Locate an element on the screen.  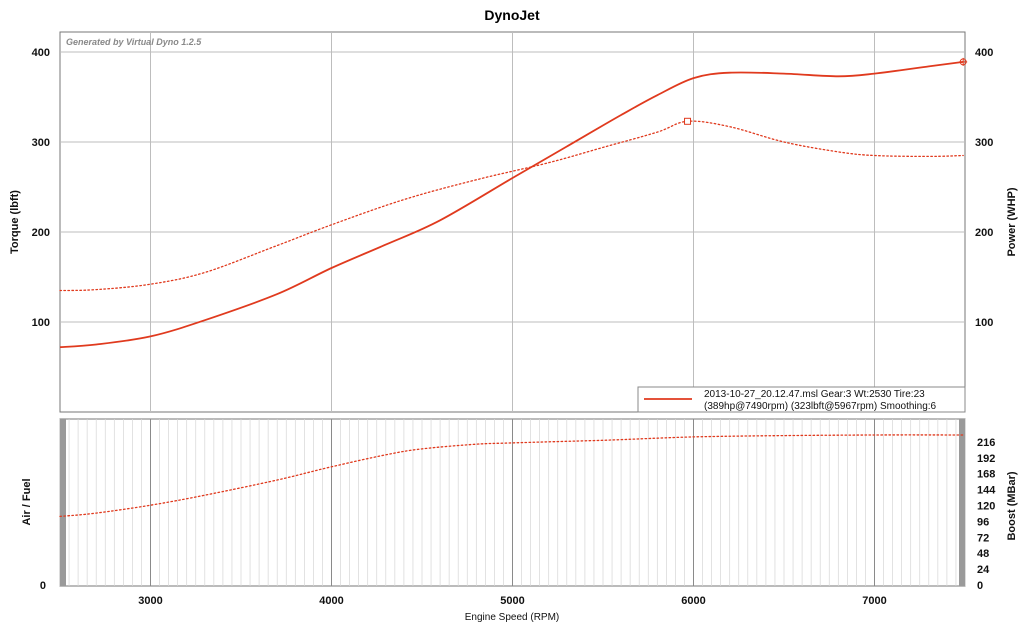
rpm-tick-label: 4000 is located at coordinates (331, 601).